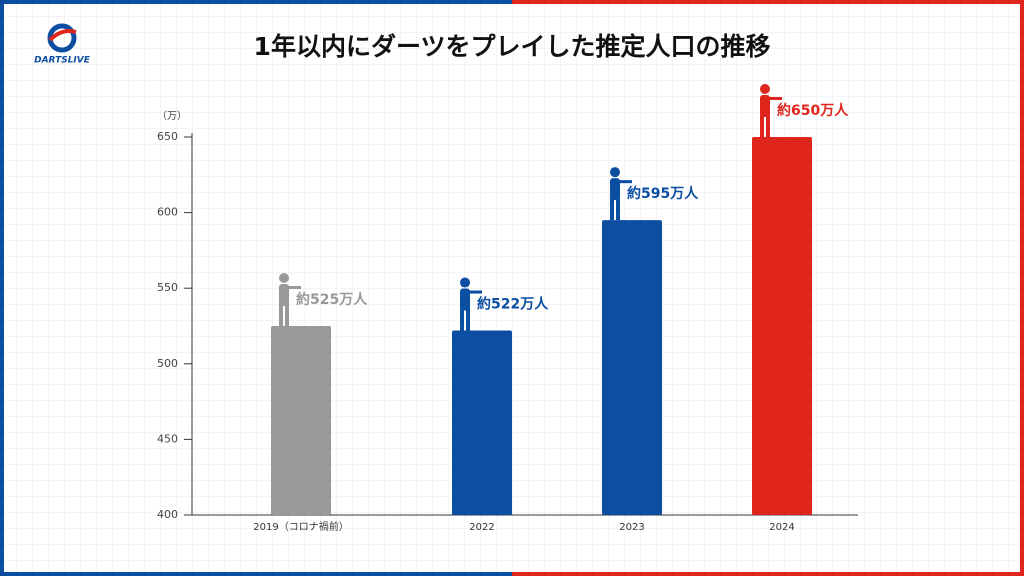 This screenshot has height=576, width=1024. What do you see at coordinates (167, 438) in the screenshot?
I see `y-tick-label: 450` at bounding box center [167, 438].